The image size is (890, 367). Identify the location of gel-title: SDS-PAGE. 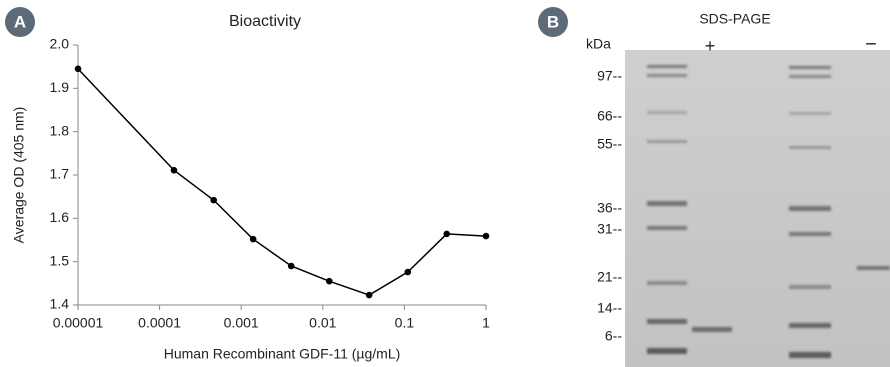
(734, 19).